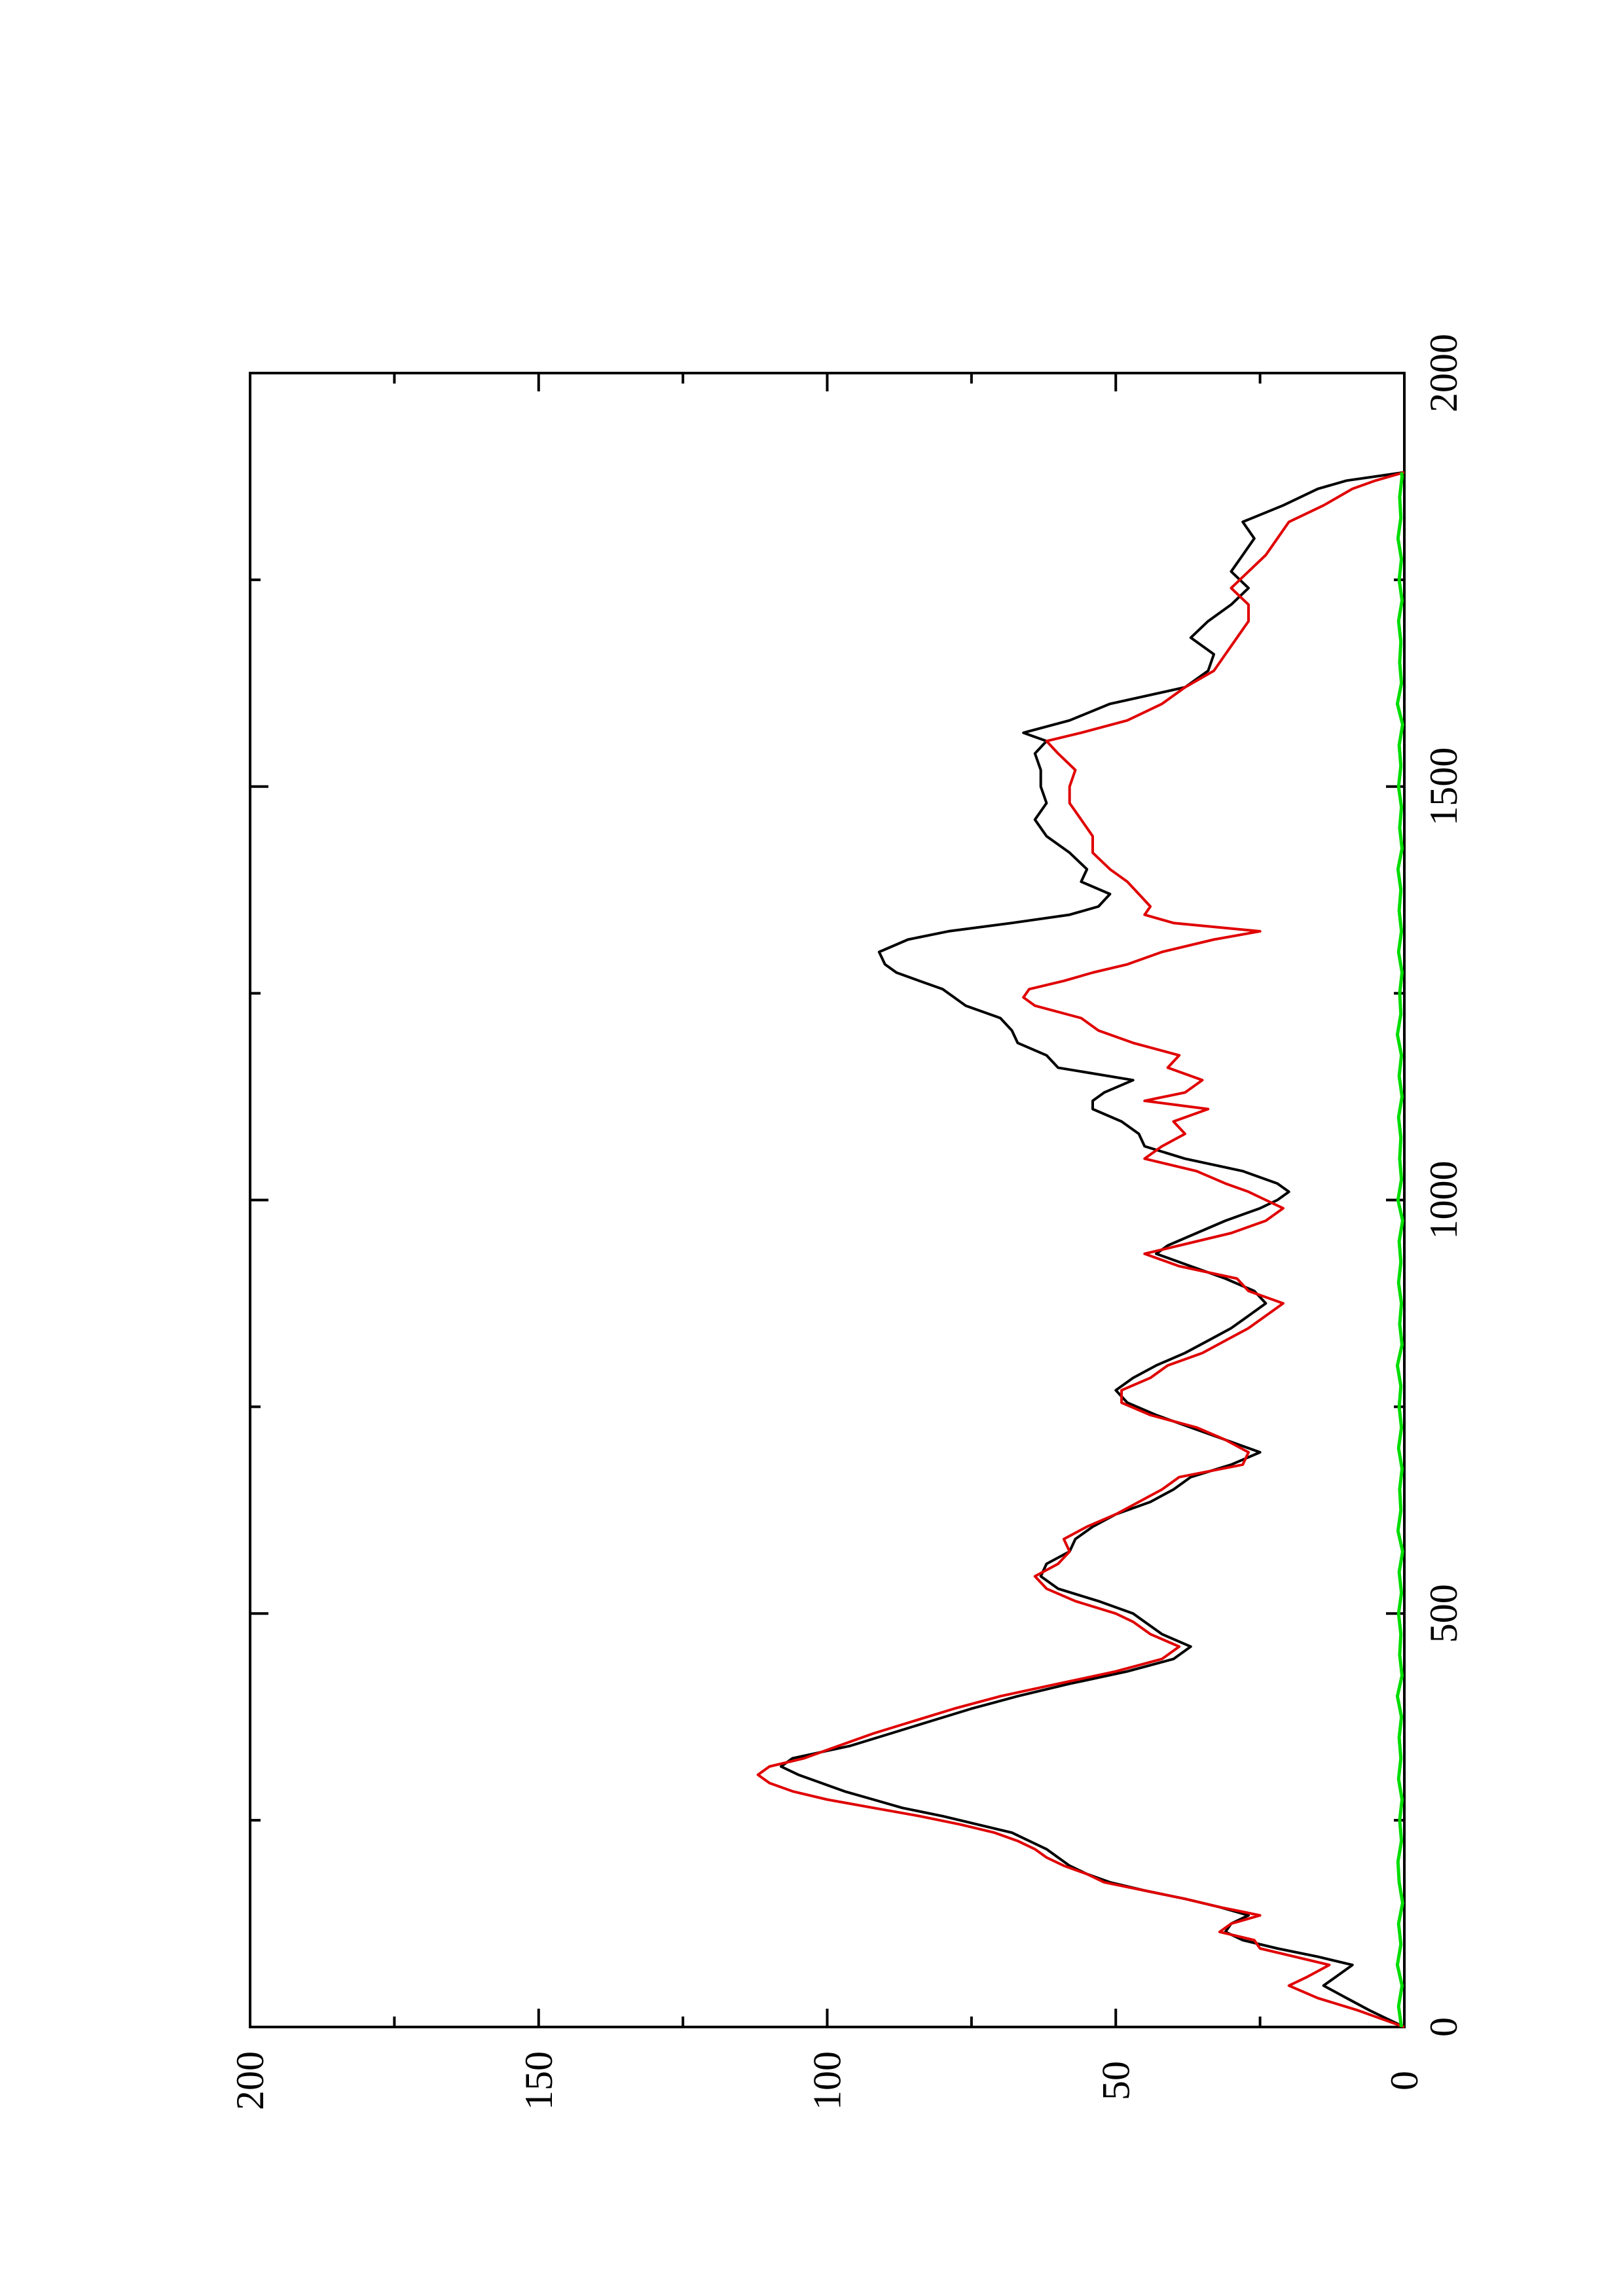 Image resolution: width=1623 pixels, height=2296 pixels. I want to click on y-tick-labels: 0 50 100 150 200, so click(827, 2080).